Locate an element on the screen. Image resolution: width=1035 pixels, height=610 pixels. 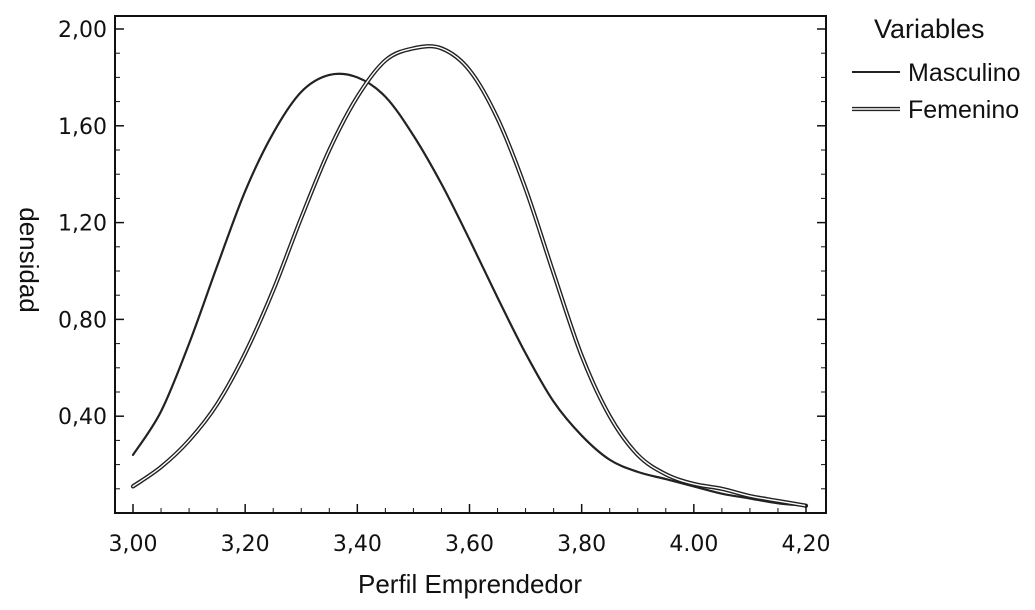
y-tick-label: 1,60 is located at coordinates (82, 127).